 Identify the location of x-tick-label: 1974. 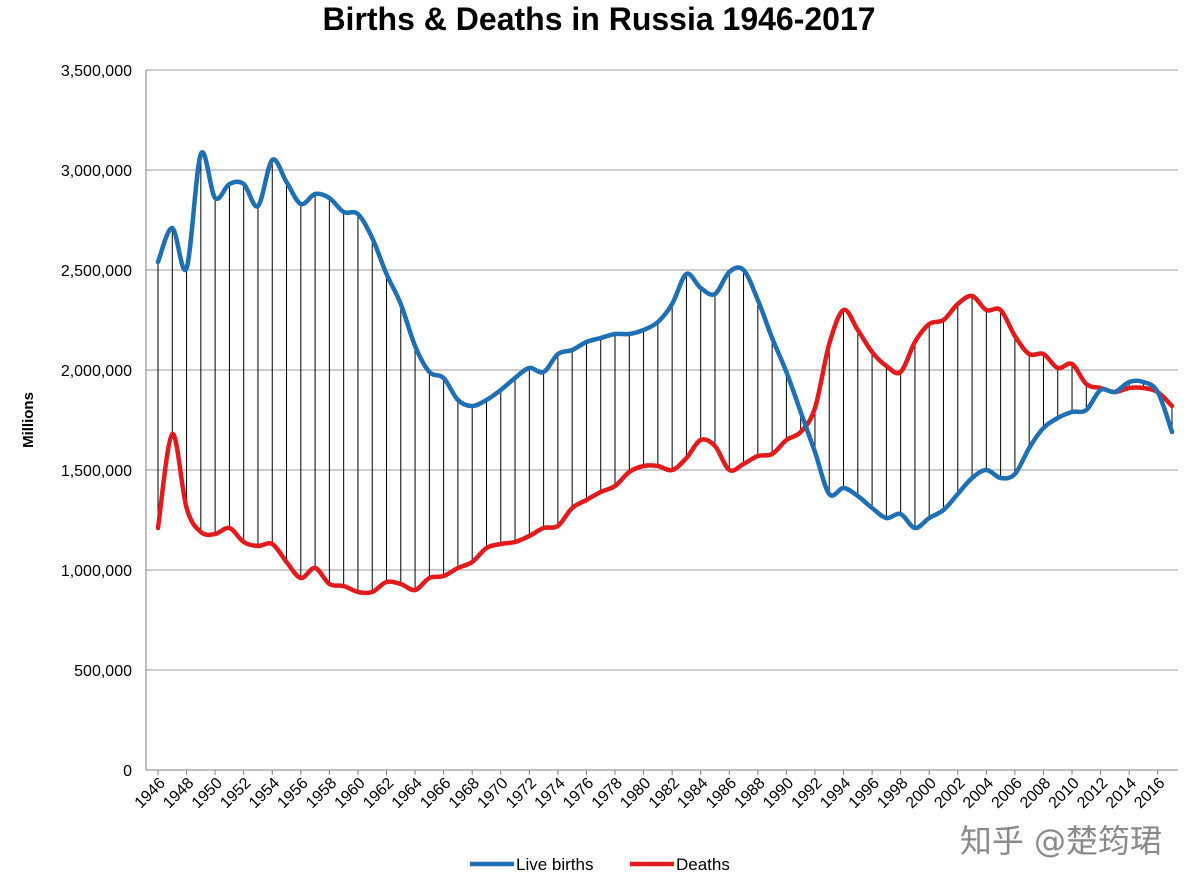
(550, 793).